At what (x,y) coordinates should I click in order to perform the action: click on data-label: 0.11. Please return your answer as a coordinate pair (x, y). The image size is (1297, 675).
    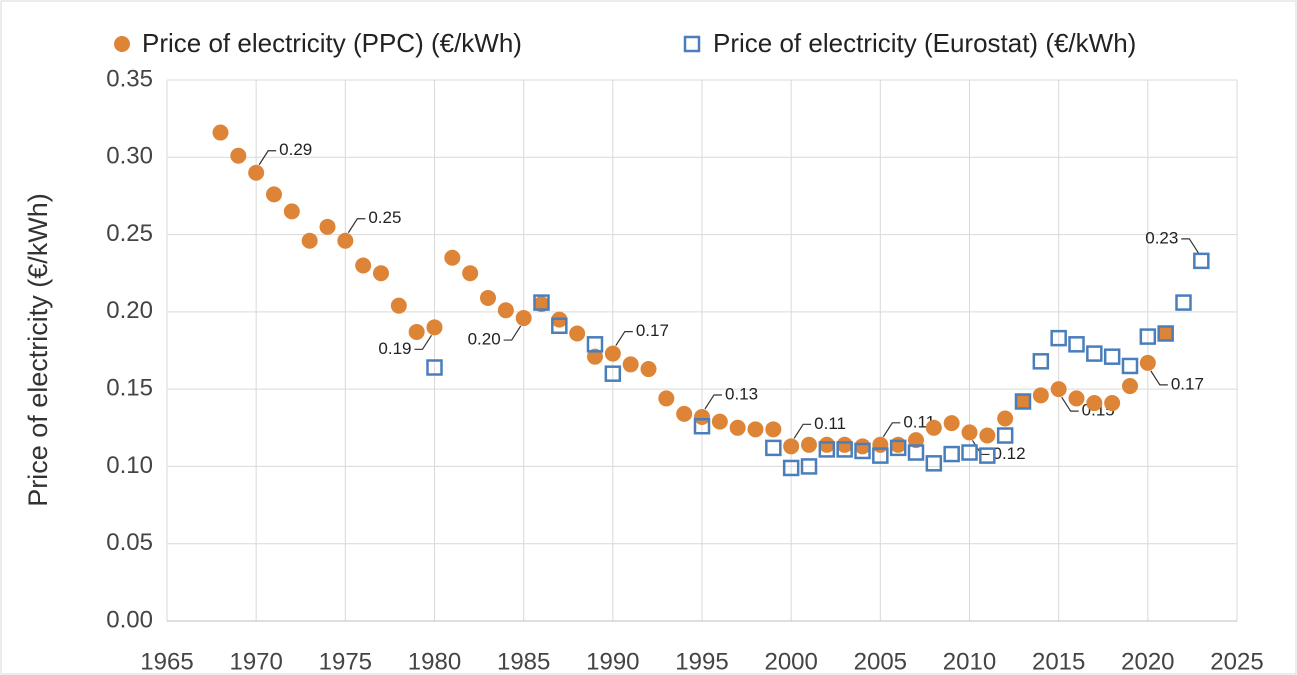
    Looking at the image, I should click on (830, 423).